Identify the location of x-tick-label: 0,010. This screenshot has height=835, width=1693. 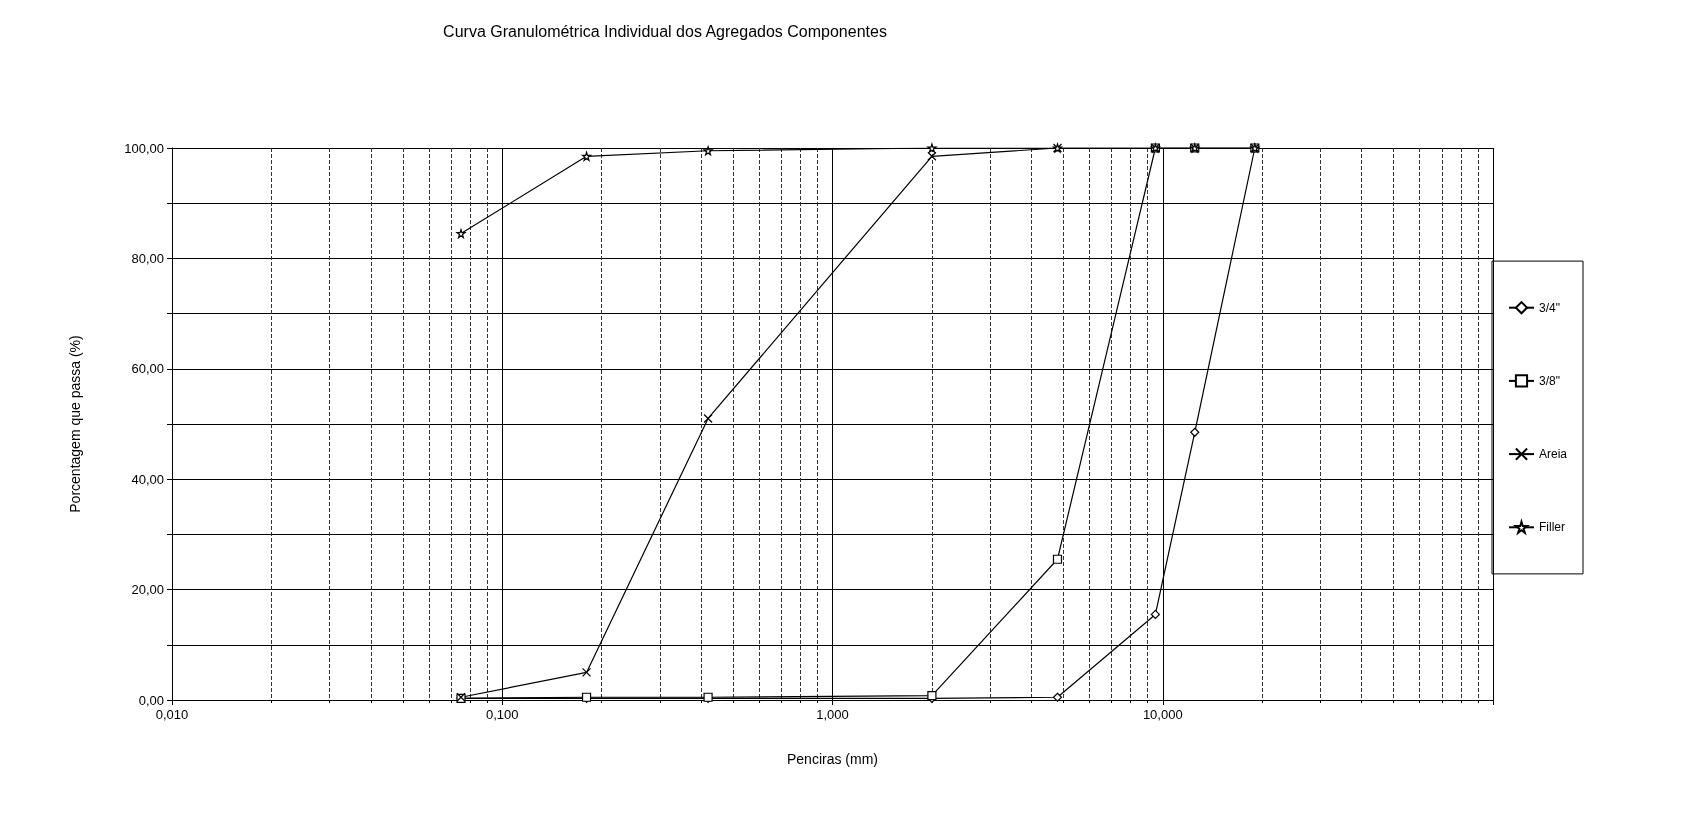
(172, 714).